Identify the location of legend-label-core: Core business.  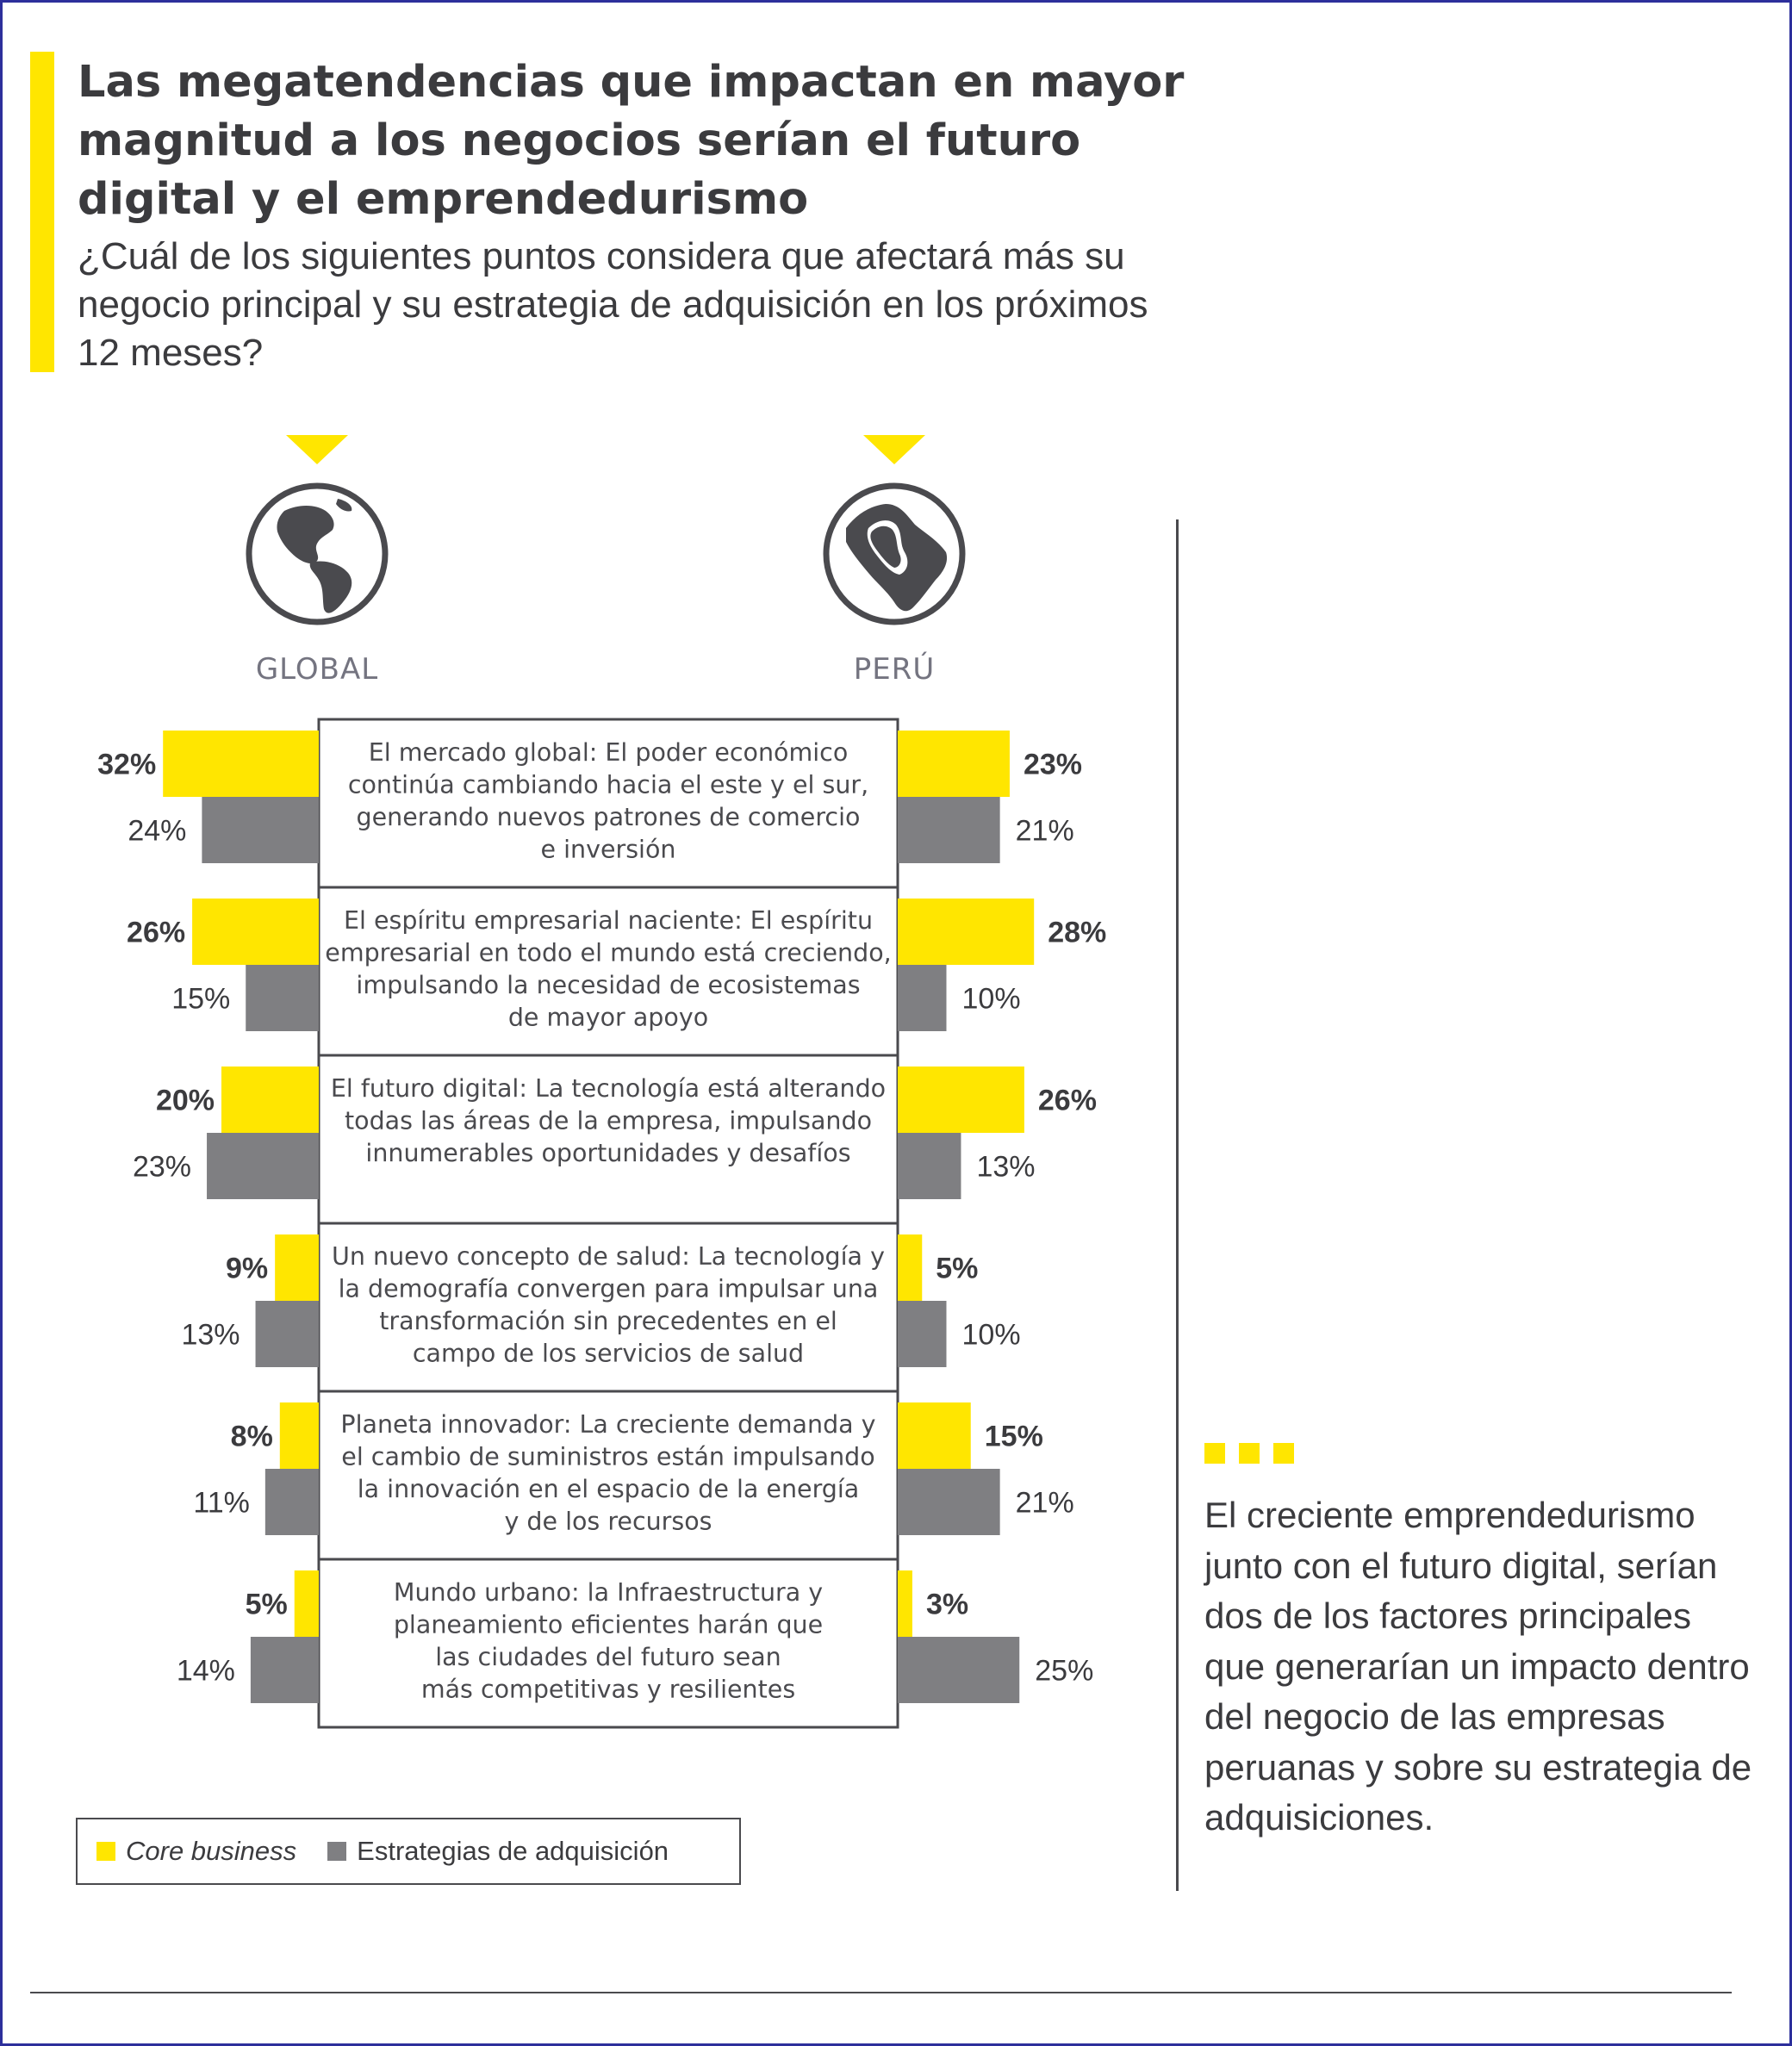
(212, 1851).